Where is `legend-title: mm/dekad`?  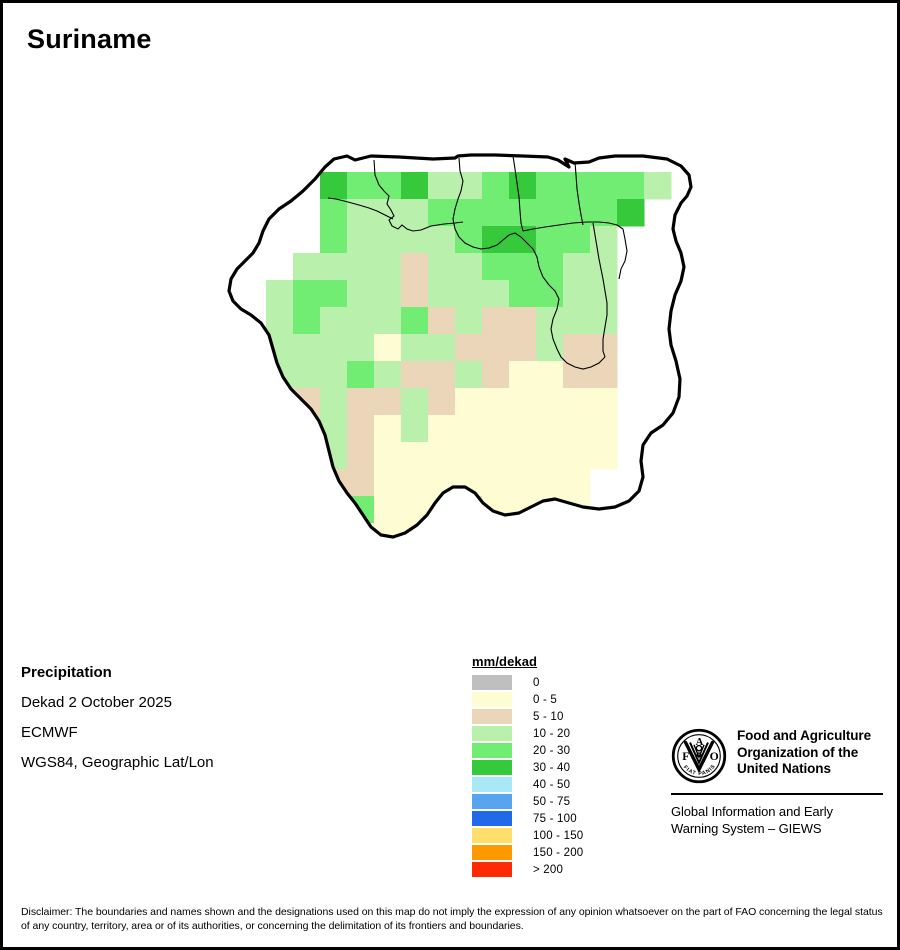 legend-title: mm/dekad is located at coordinates (505, 661).